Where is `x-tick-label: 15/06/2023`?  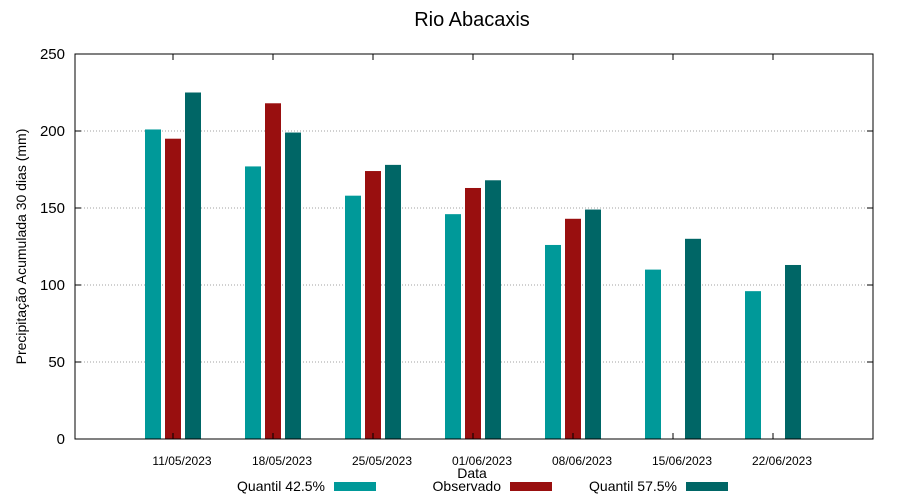 x-tick-label: 15/06/2023 is located at coordinates (682, 461).